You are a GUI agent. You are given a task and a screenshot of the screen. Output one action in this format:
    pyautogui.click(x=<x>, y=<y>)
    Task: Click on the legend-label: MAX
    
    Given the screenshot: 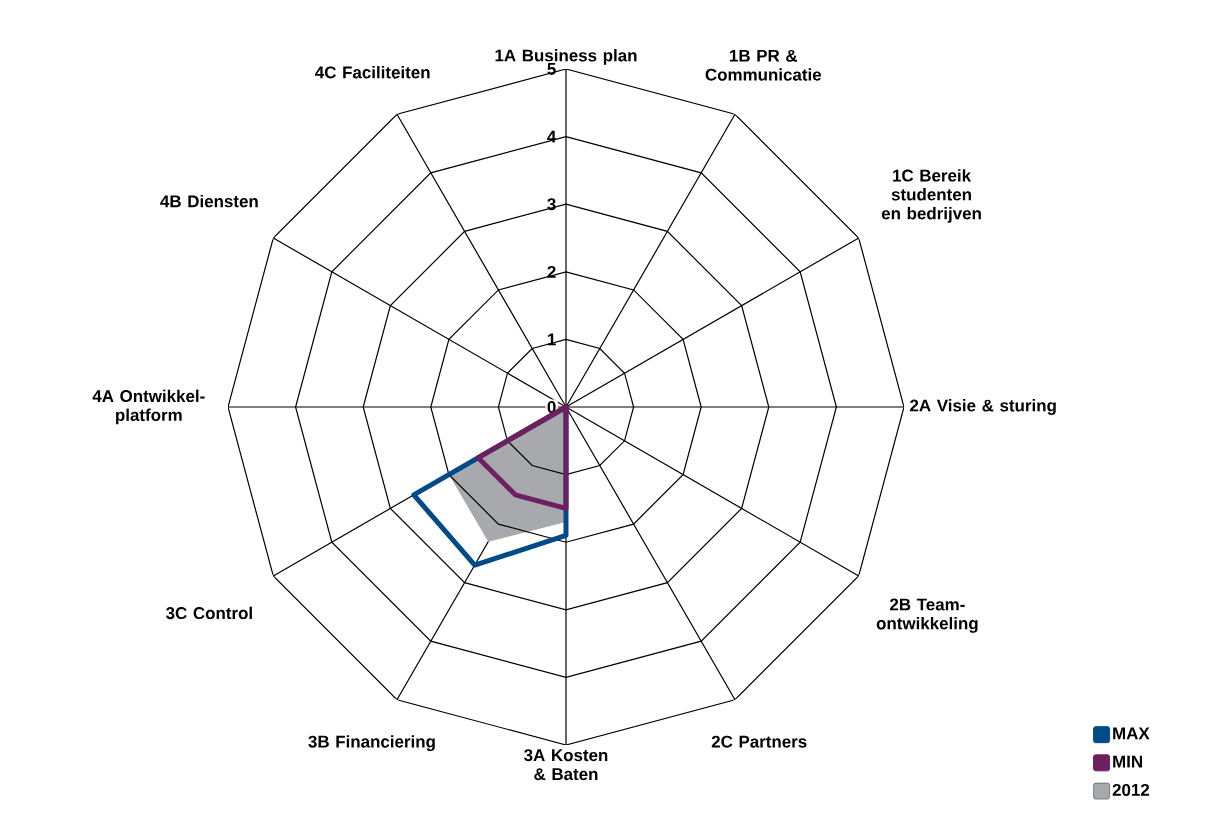 What is the action you would take?
    pyautogui.click(x=1131, y=733)
    